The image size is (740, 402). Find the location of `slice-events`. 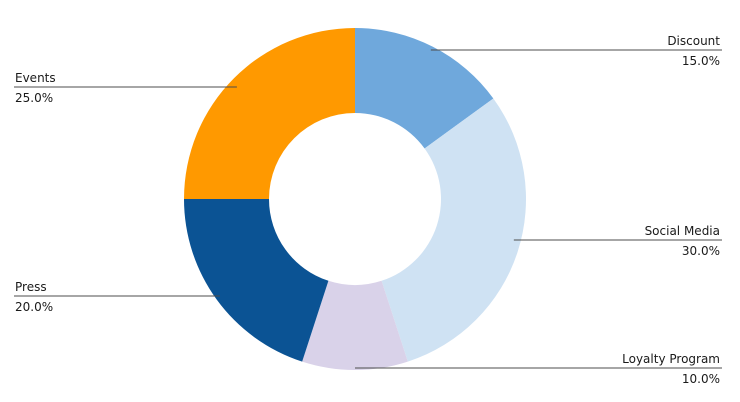

slice-events is located at coordinates (269, 113).